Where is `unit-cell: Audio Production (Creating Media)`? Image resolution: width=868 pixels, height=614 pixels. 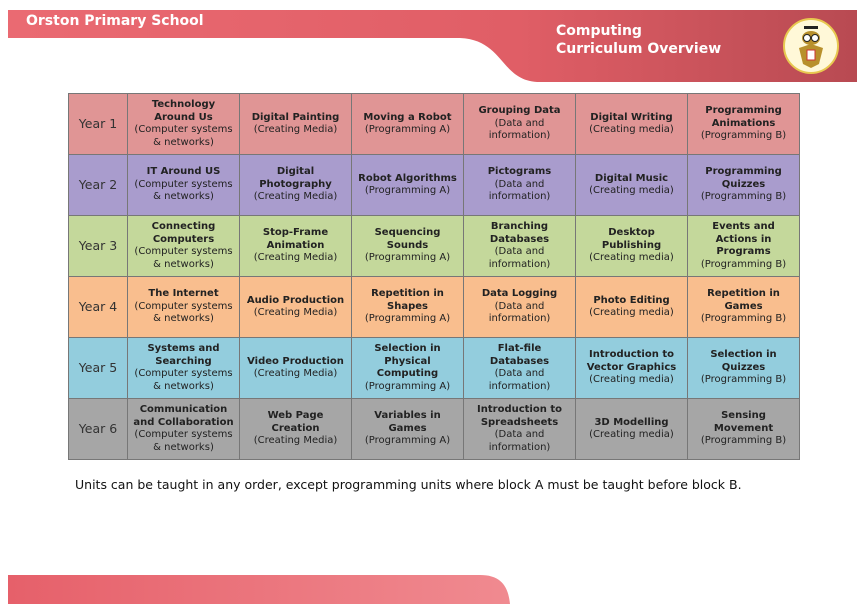 unit-cell: Audio Production (Creating Media) is located at coordinates (295, 307).